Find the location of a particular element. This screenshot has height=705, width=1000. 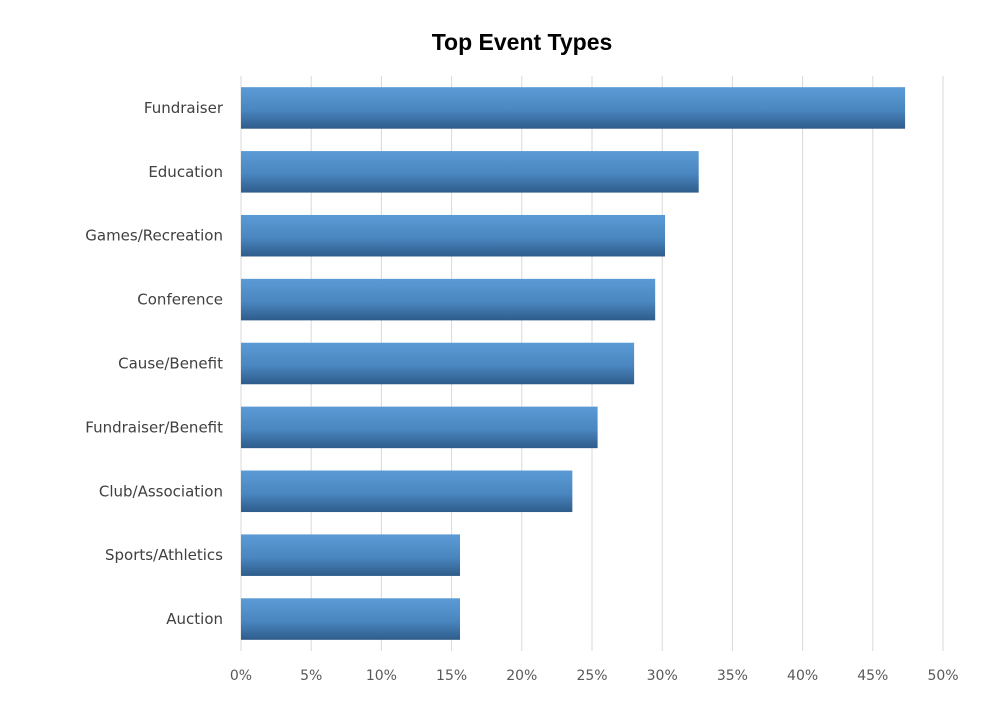

x-tick-label: 0% is located at coordinates (241, 676).